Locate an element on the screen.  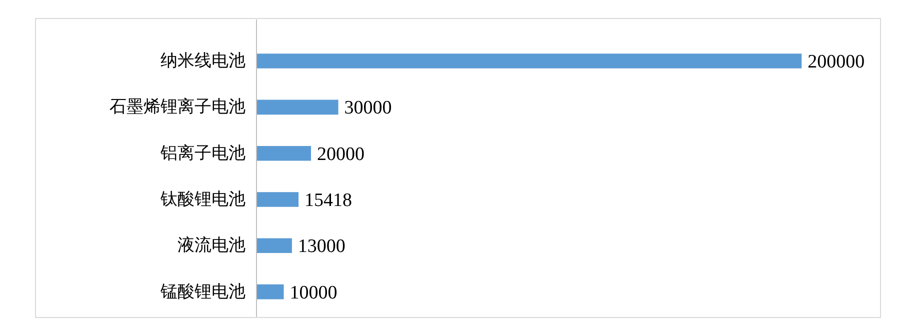
y-tick-label: 液流电池 is located at coordinates (212, 246).